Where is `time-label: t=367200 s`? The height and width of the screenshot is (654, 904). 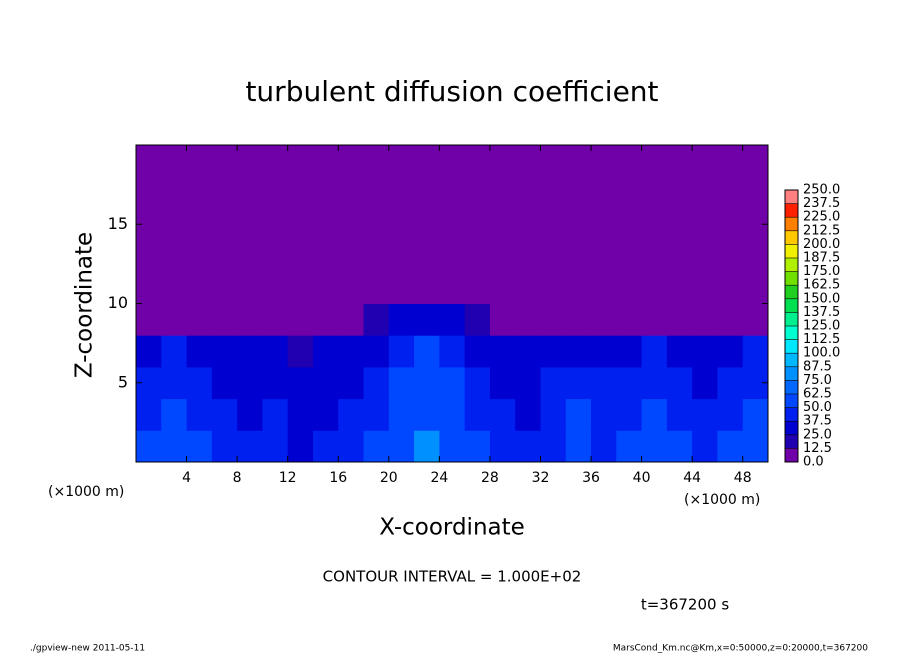
time-label: t=367200 s is located at coordinates (685, 605).